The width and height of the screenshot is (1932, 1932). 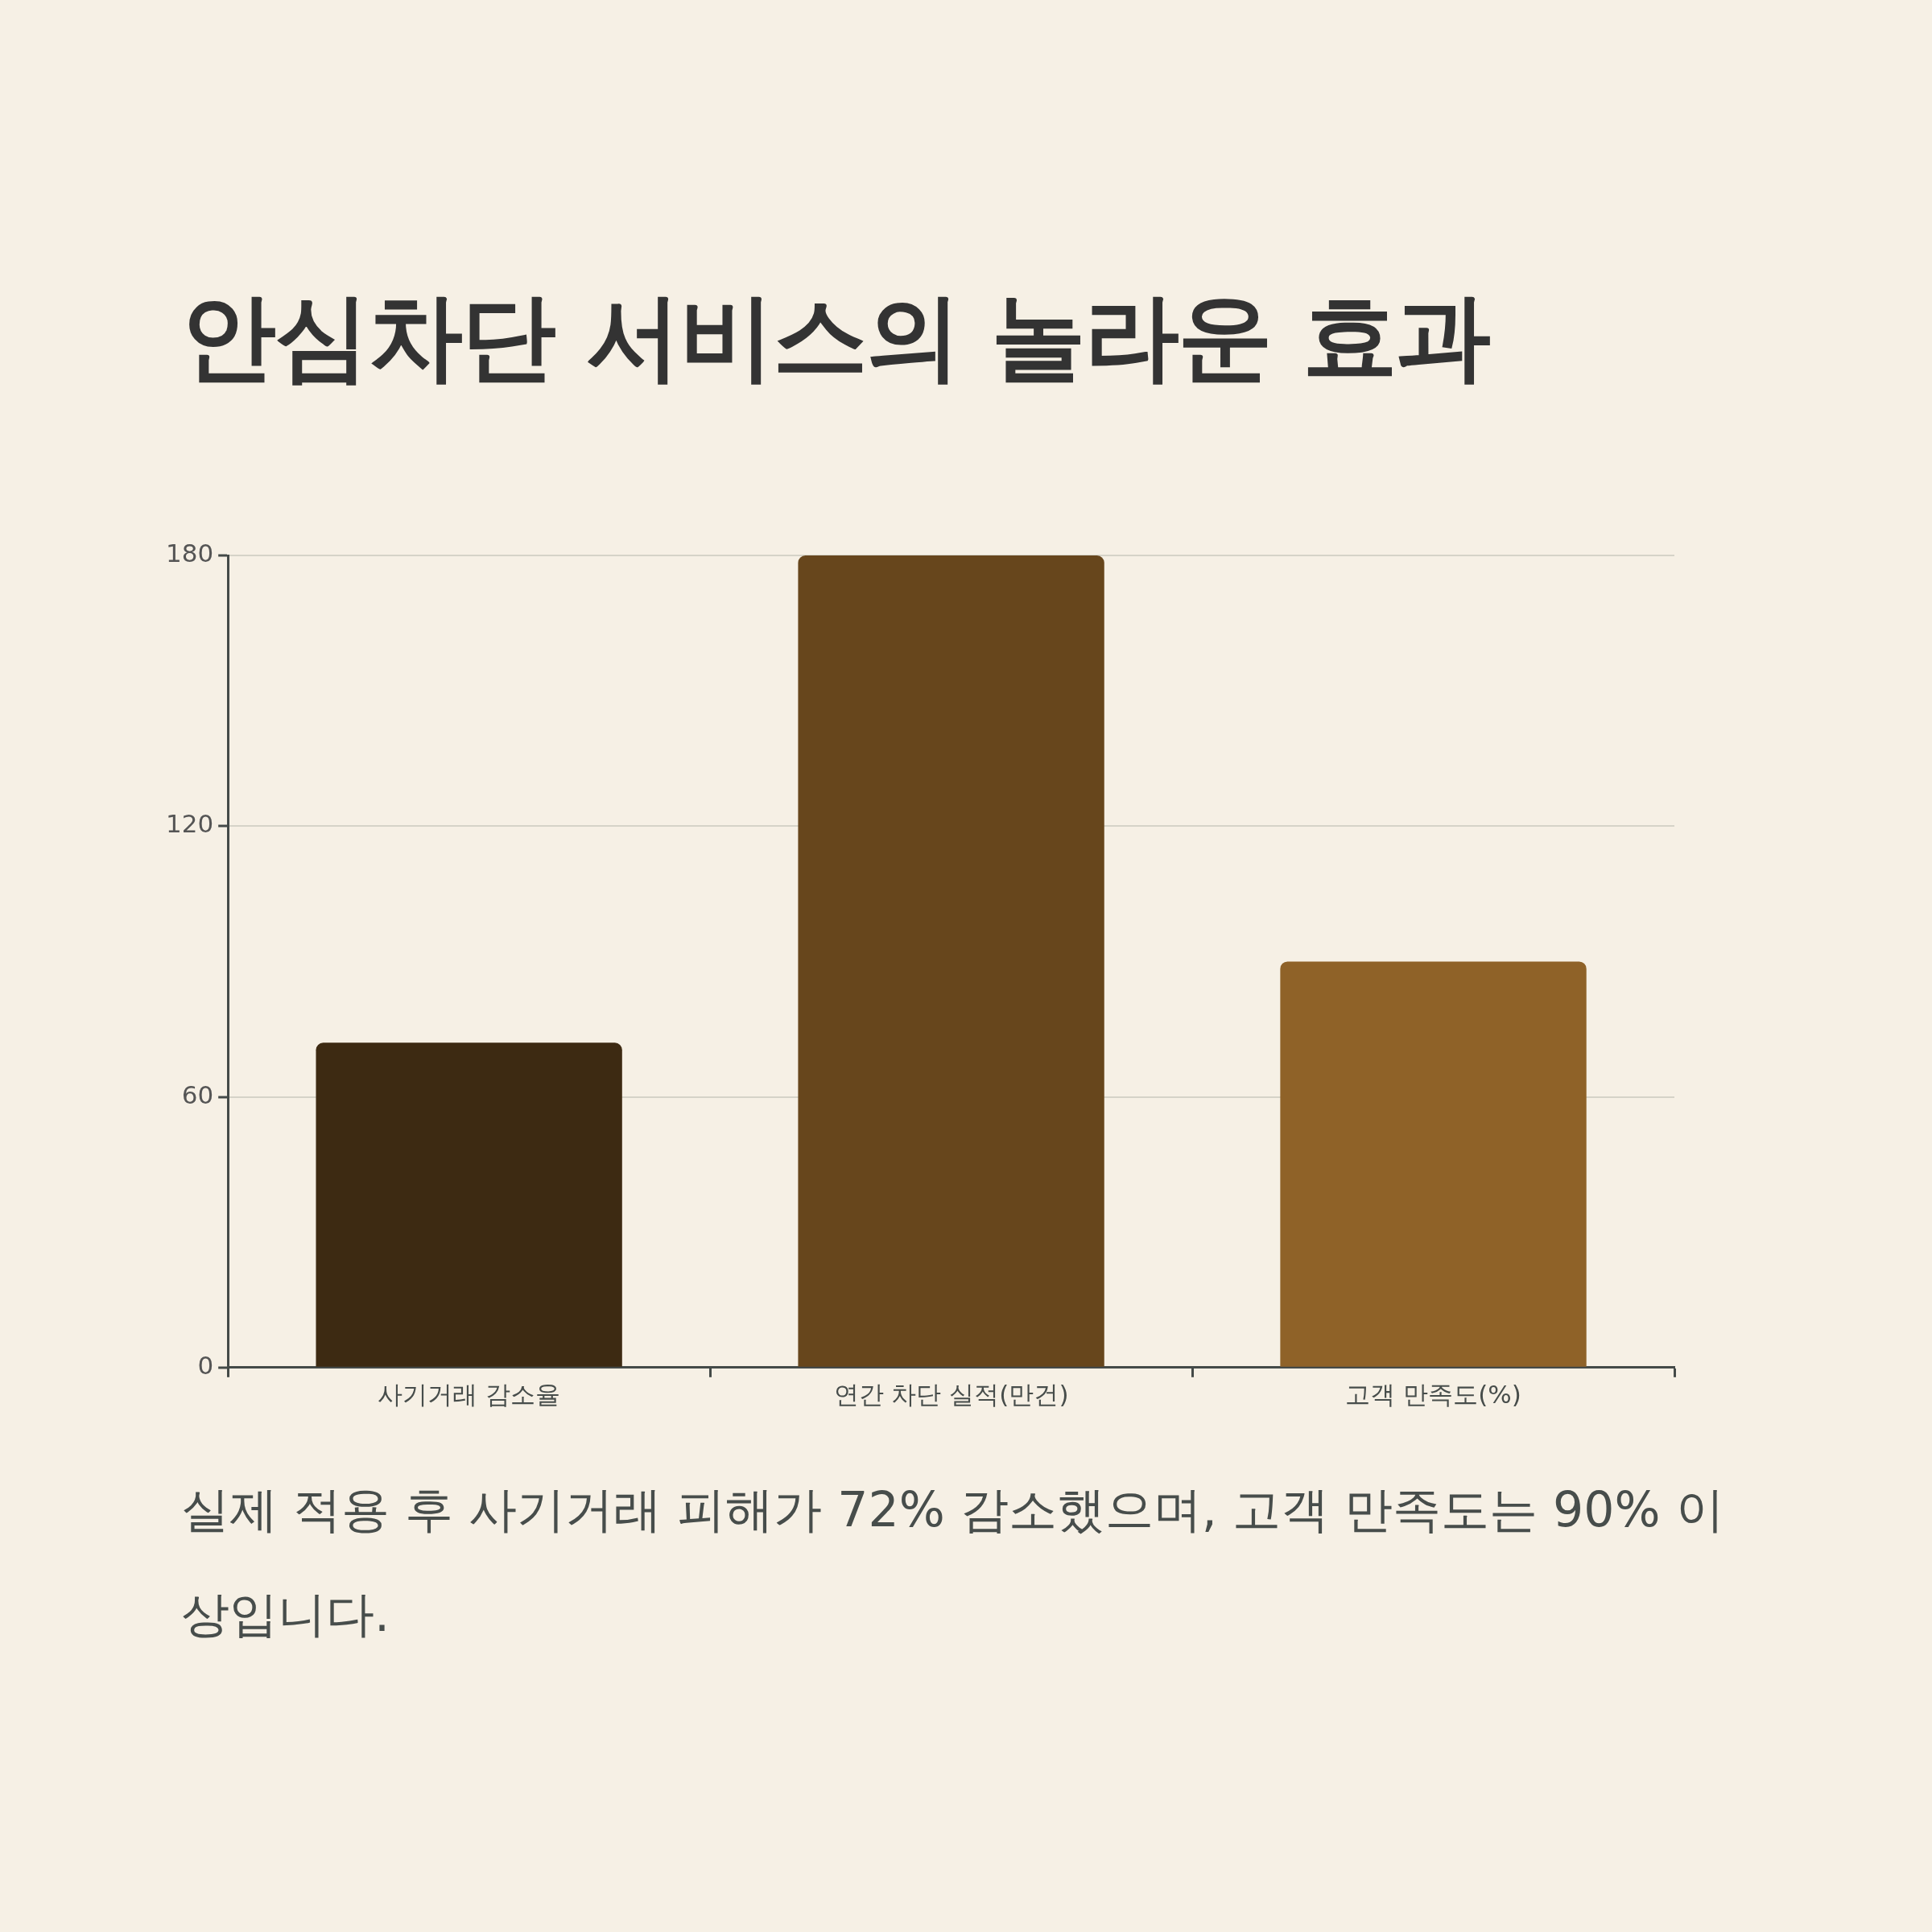 I want to click on y-tick-label: 0, so click(x=205, y=1365).